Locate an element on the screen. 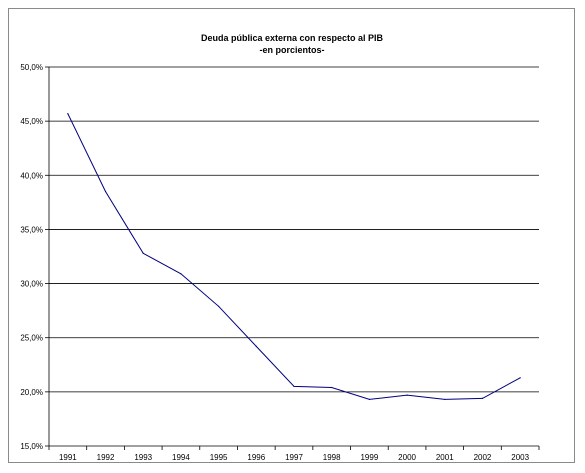 The width and height of the screenshot is (585, 473). x-tick-label: 1992 is located at coordinates (106, 457).